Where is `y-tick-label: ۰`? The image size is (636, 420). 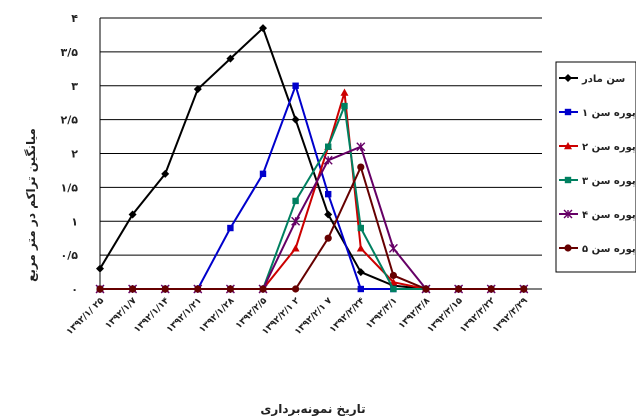 y-tick-label: ۰ is located at coordinates (74, 289).